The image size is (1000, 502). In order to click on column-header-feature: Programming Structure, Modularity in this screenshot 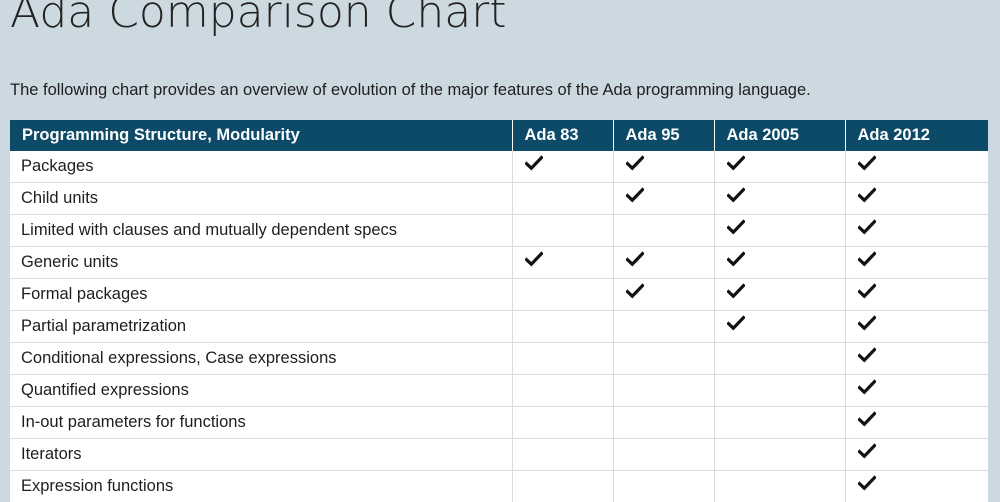, I will do `click(261, 135)`.